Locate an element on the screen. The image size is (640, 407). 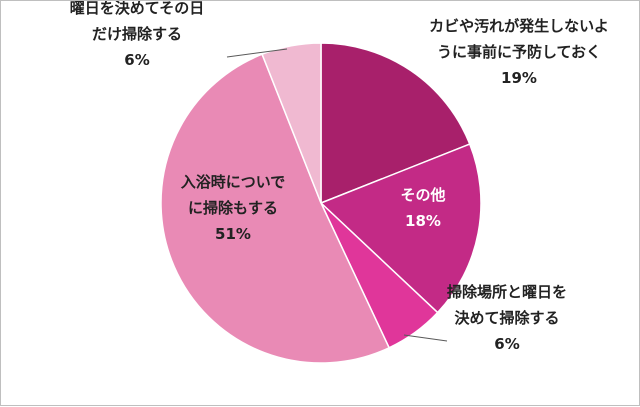
slice-label-line-3-2: 決めて掃除する is located at coordinates (506, 318).